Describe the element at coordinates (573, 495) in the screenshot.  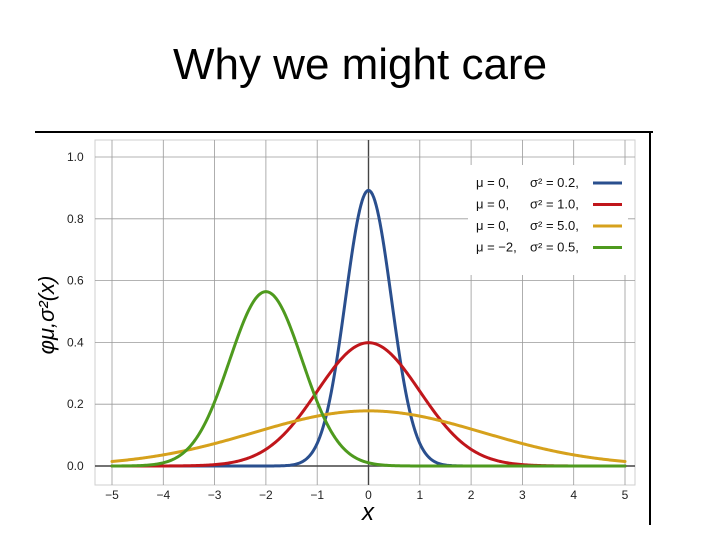
I see `x-tick-label: 4` at that location.